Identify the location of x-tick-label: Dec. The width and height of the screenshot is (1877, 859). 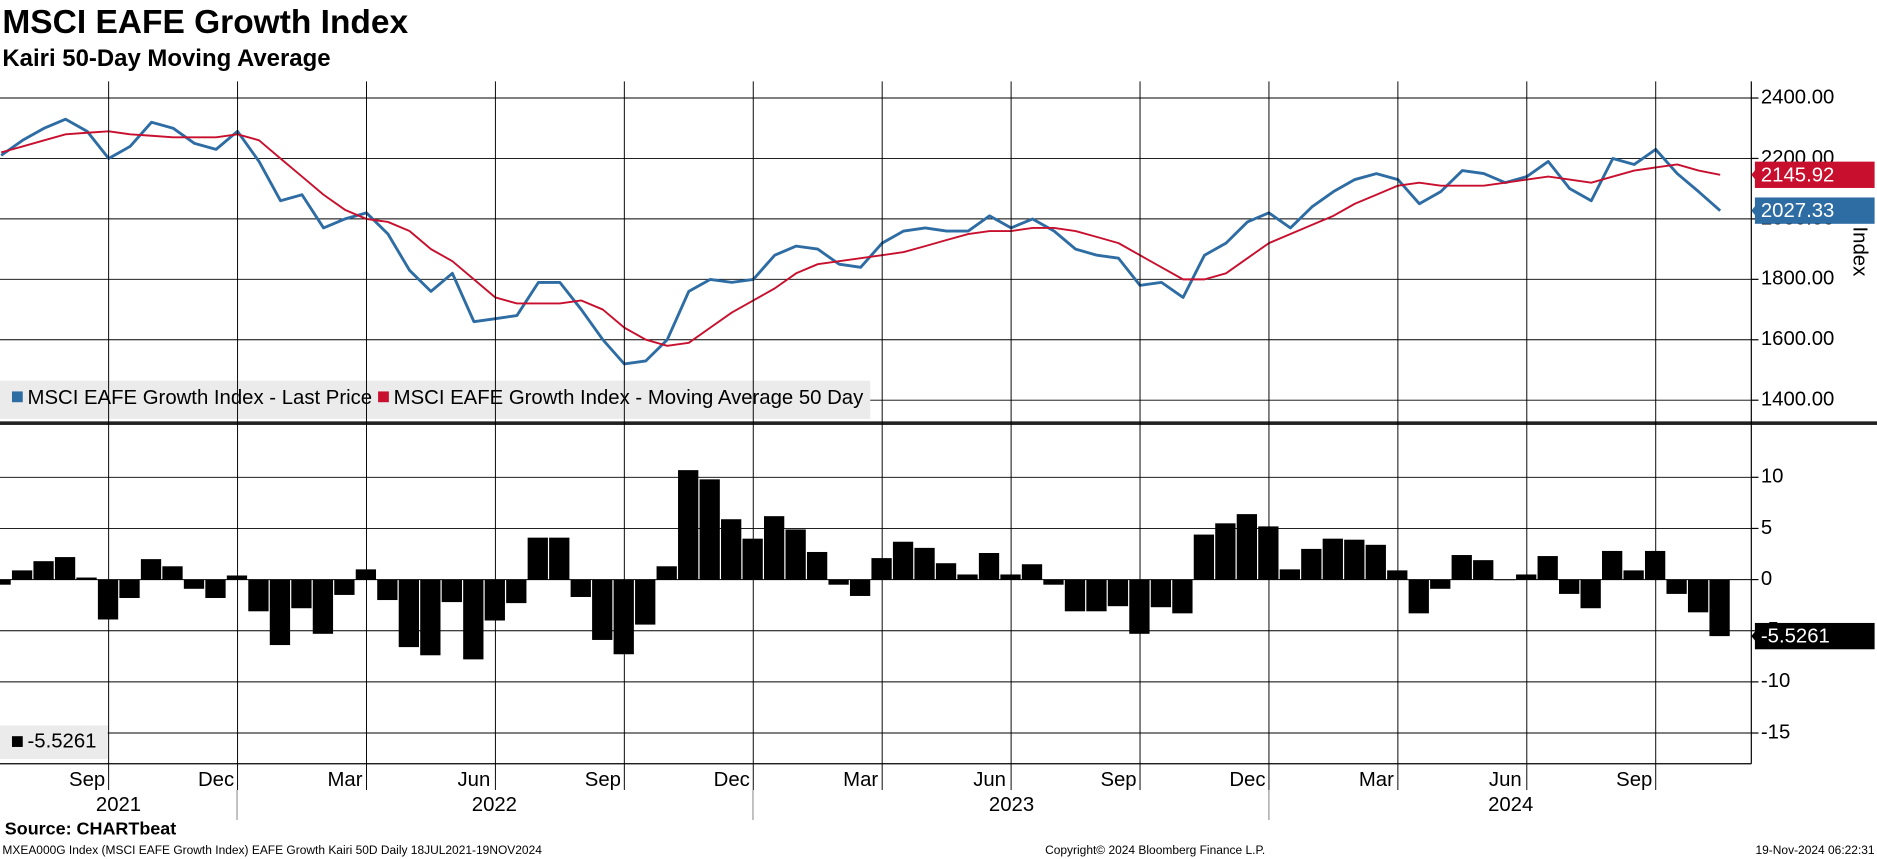
(1247, 780).